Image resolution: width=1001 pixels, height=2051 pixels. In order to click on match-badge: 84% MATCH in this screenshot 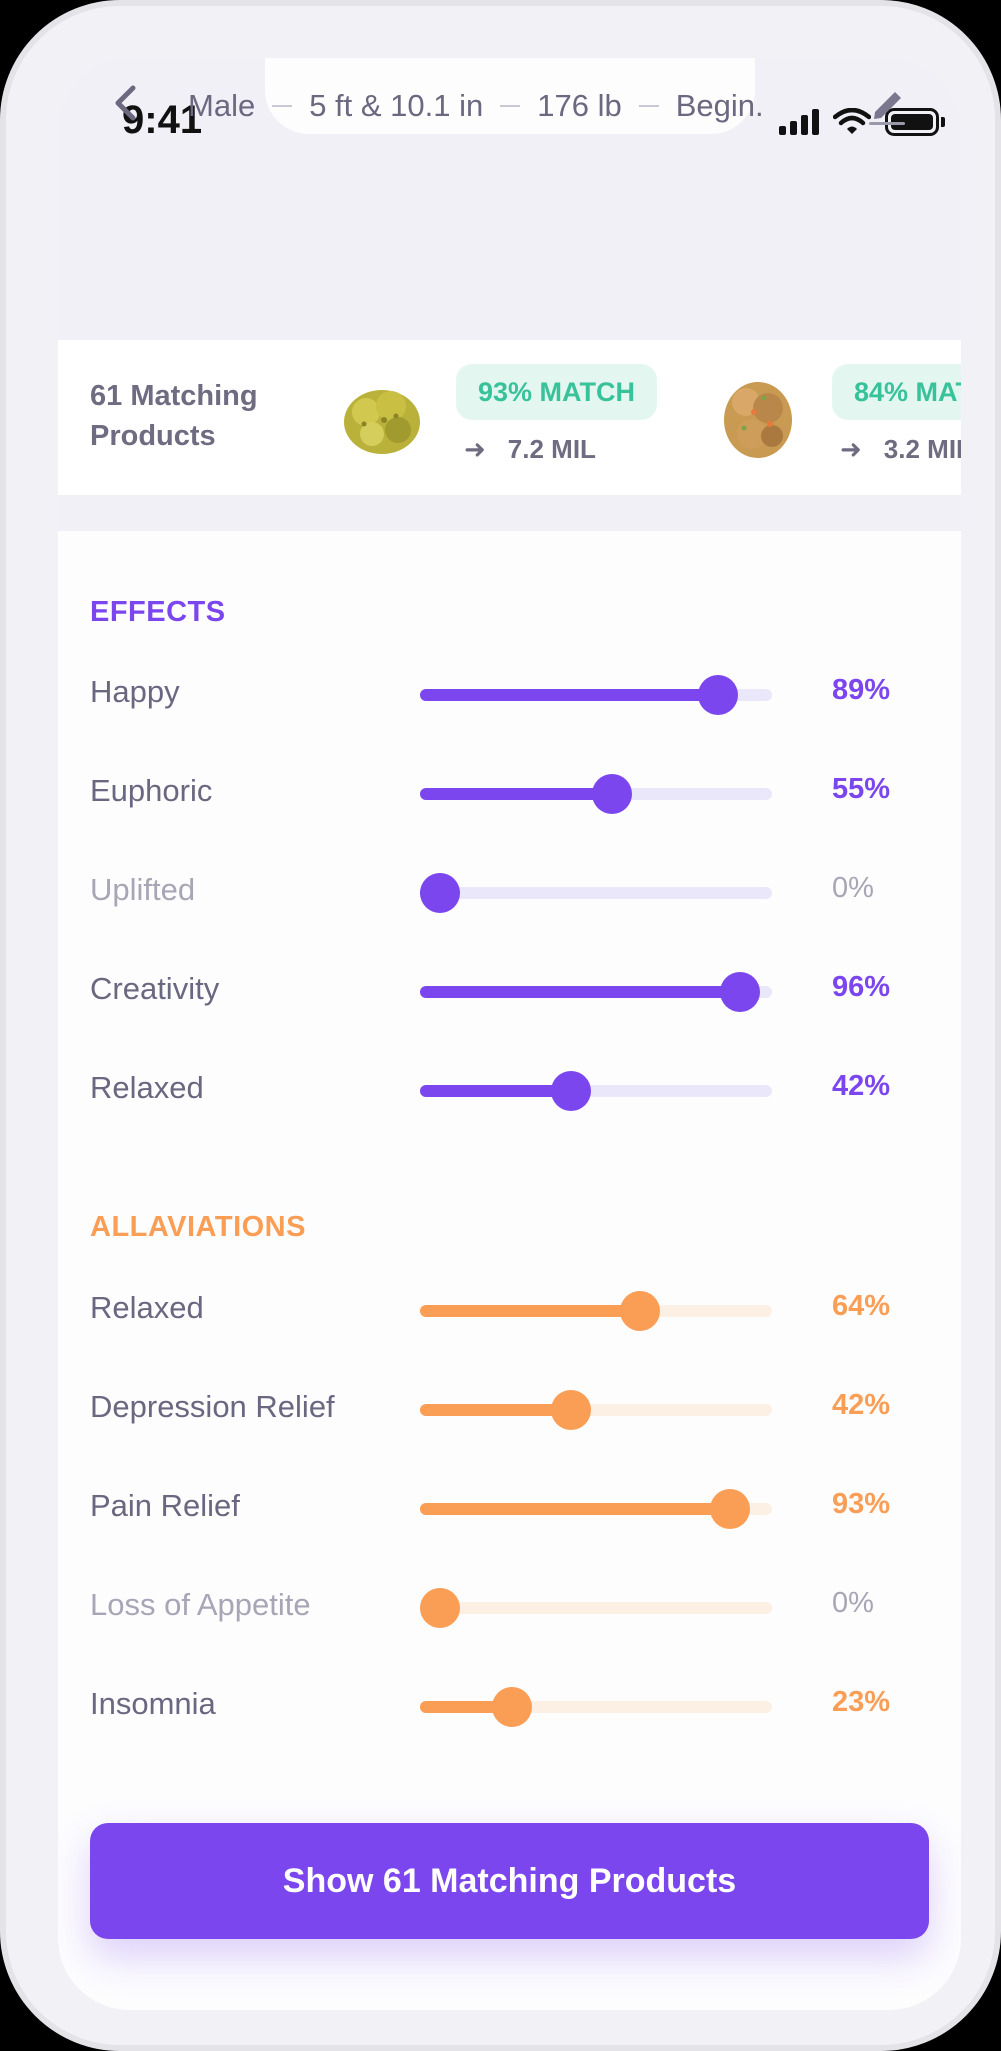, I will do `click(896, 392)`.